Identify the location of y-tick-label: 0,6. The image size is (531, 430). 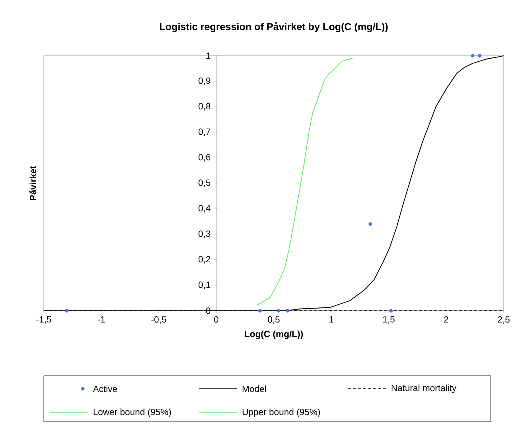
(204, 158).